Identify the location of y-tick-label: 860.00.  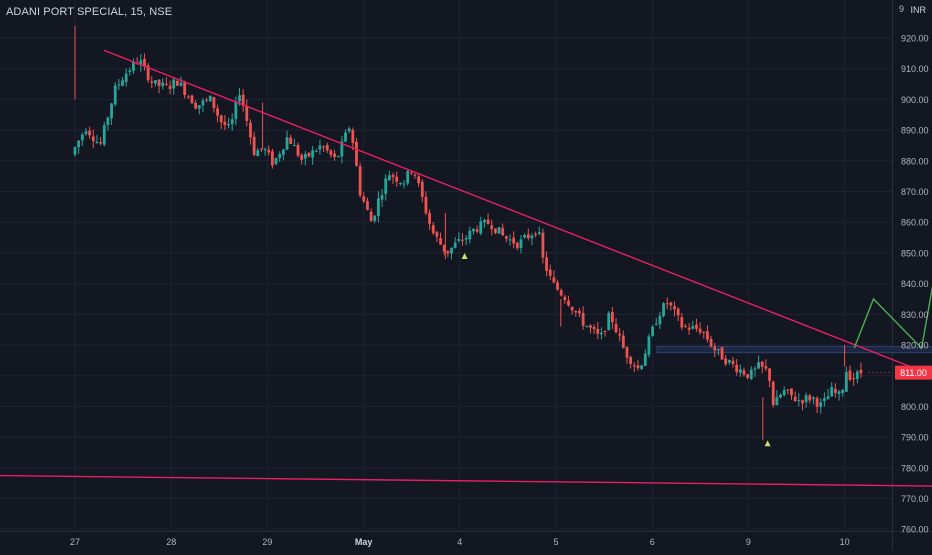
(915, 223).